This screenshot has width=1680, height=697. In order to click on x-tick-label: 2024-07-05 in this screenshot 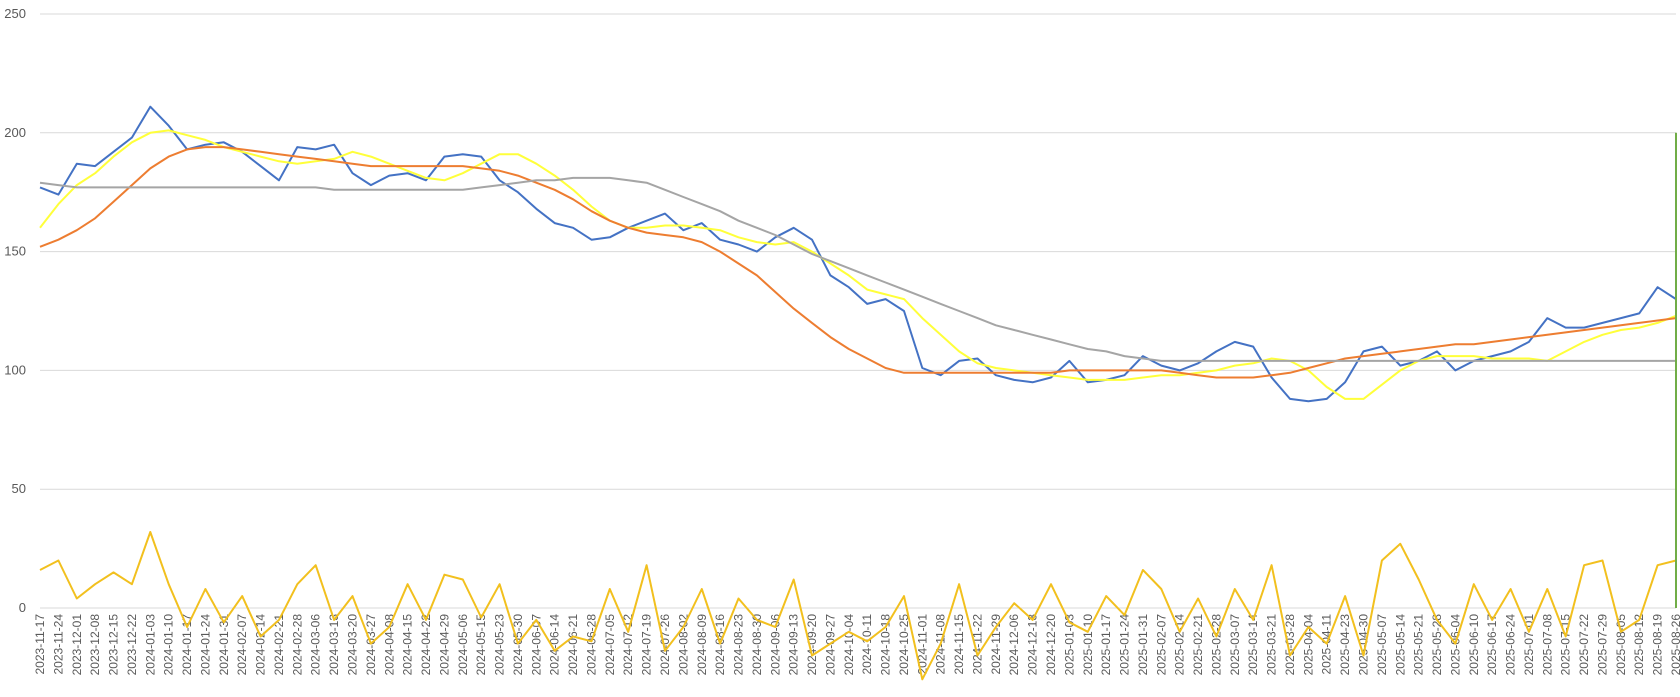, I will do `click(610, 645)`.